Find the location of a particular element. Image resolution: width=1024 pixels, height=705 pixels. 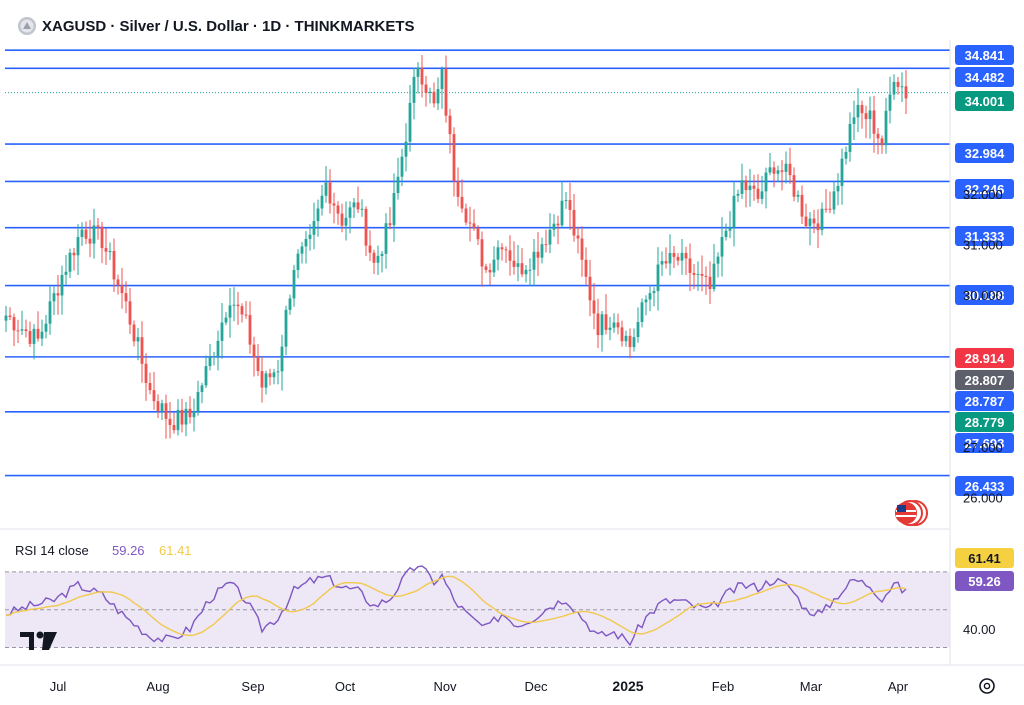

price-tag-label: 32.984 is located at coordinates (985, 153).